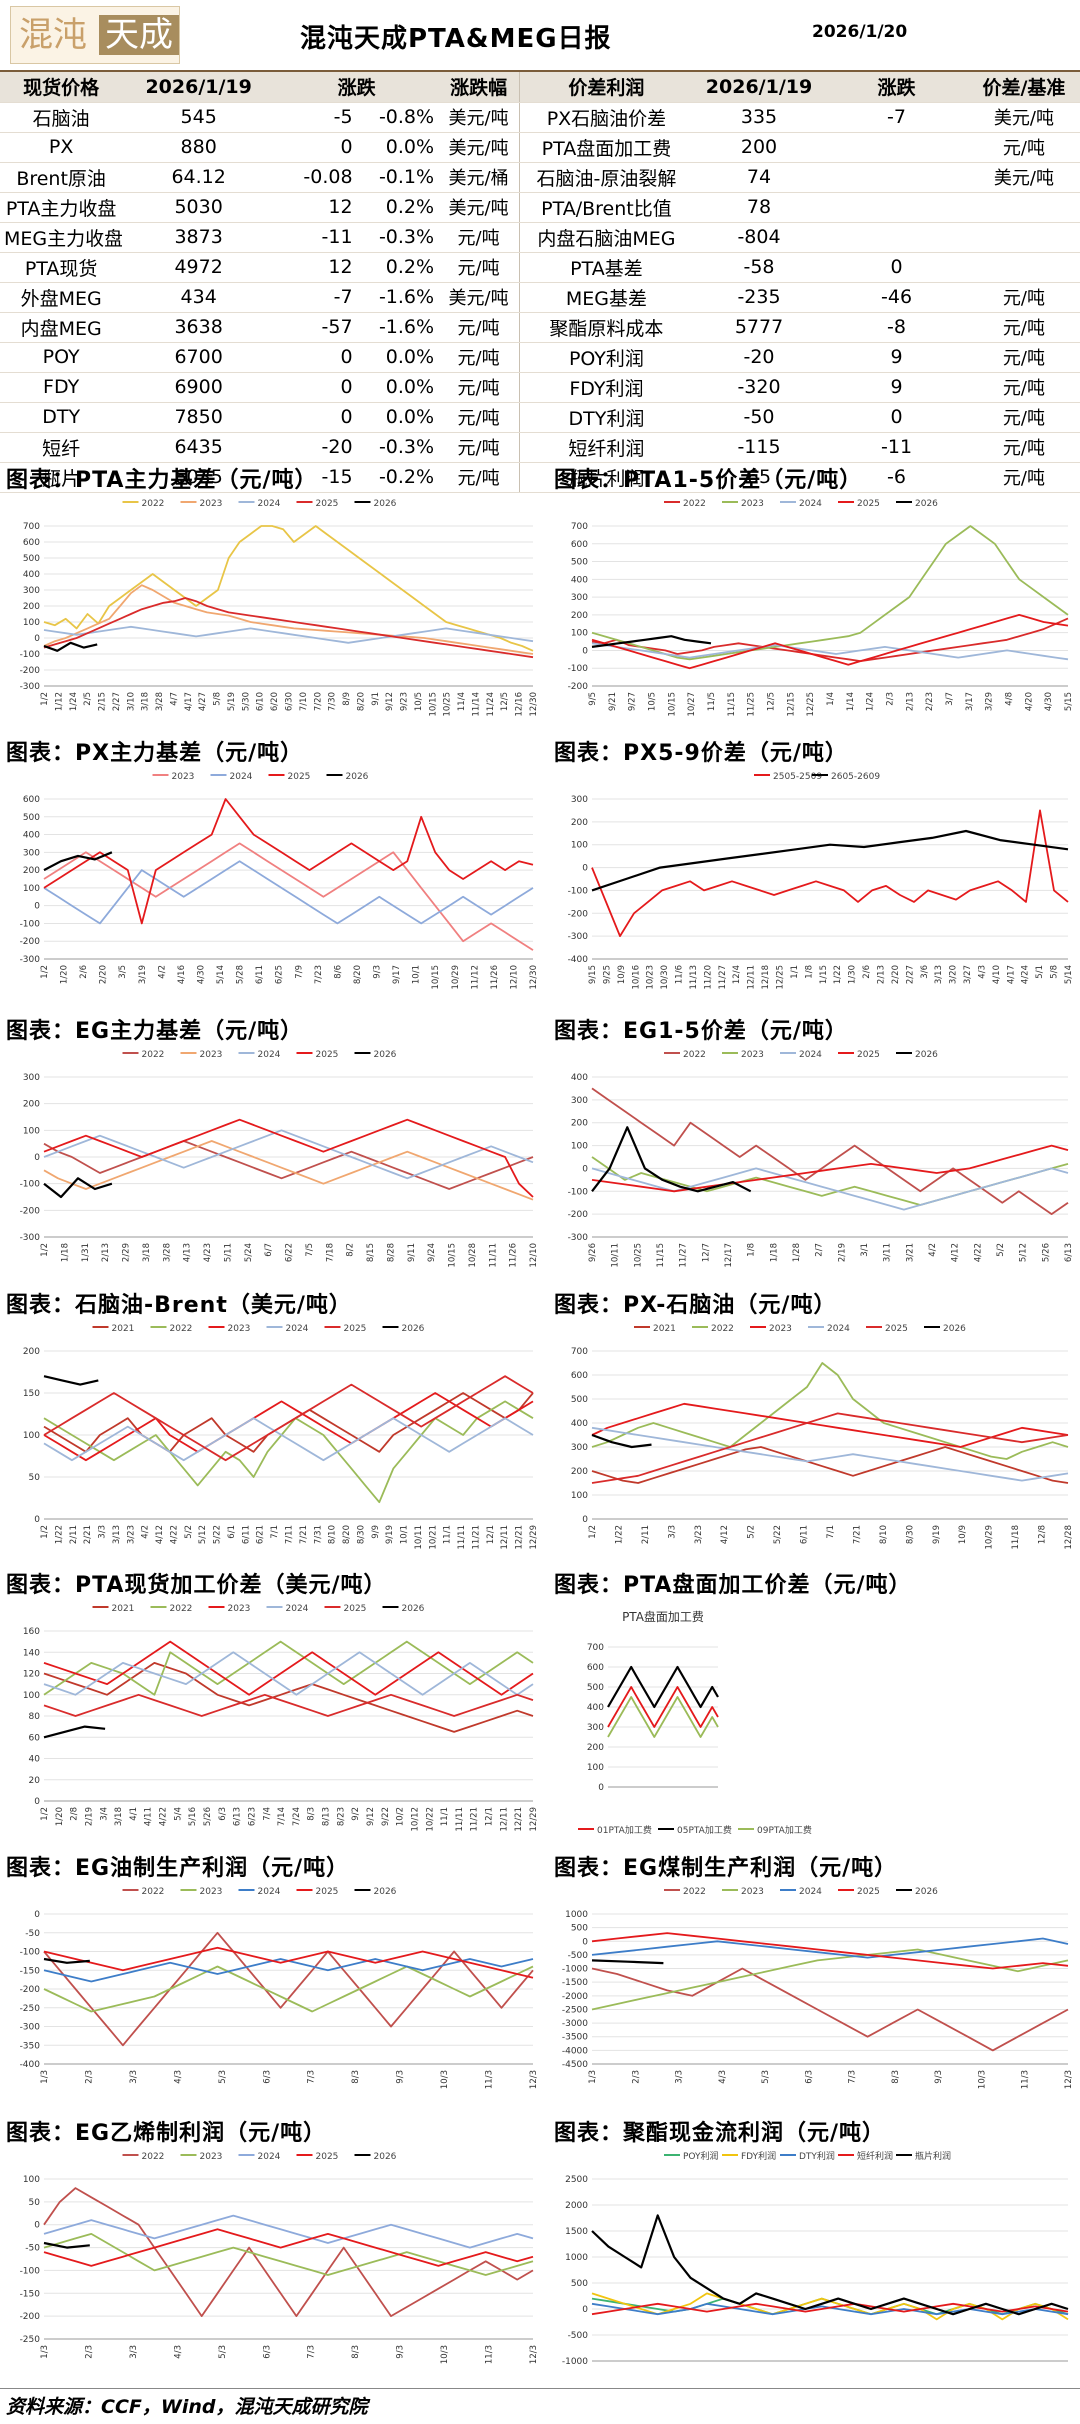  Describe the element at coordinates (376, 1532) in the screenshot. I see `x-tick-label: 9/9` at that location.